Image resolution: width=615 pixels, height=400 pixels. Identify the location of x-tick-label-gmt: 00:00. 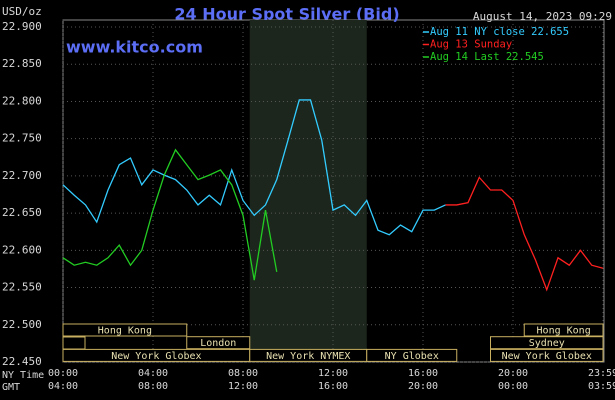
(513, 386).